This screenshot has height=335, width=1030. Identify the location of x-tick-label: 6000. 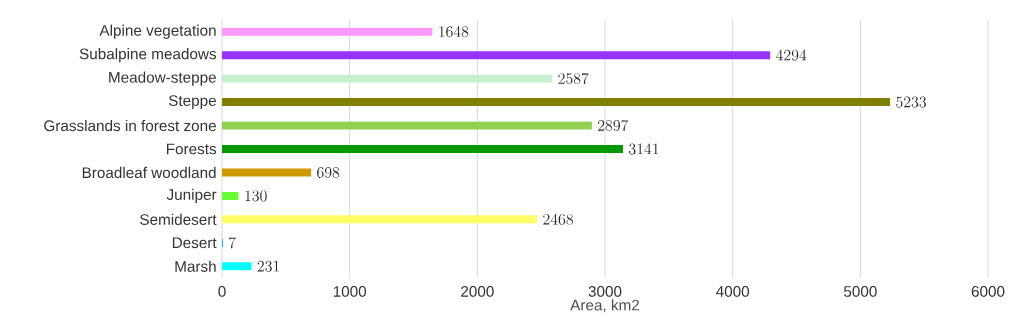
(988, 291).